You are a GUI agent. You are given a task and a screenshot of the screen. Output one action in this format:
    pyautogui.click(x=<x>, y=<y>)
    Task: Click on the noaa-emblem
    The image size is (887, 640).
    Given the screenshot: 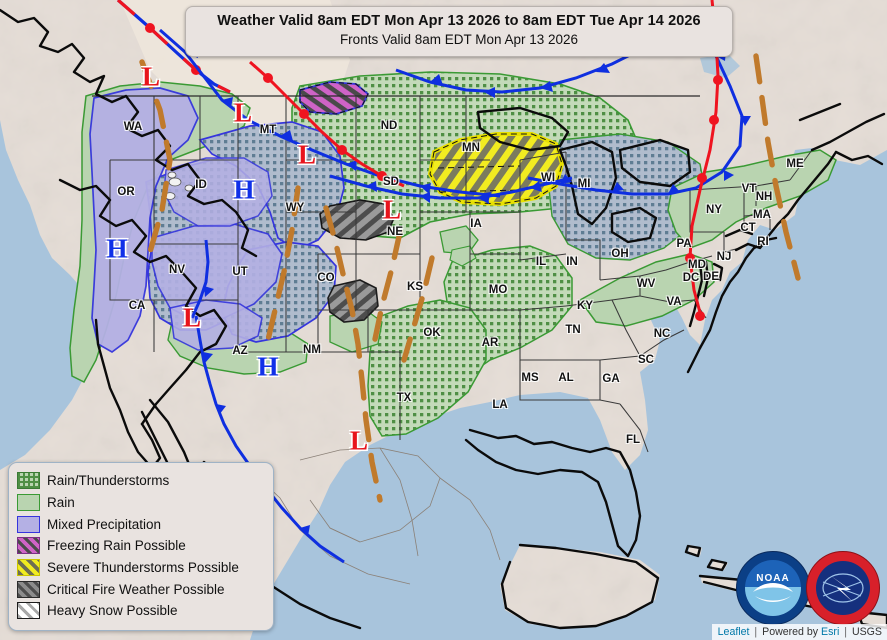 What is the action you would take?
    pyautogui.click(x=773, y=588)
    